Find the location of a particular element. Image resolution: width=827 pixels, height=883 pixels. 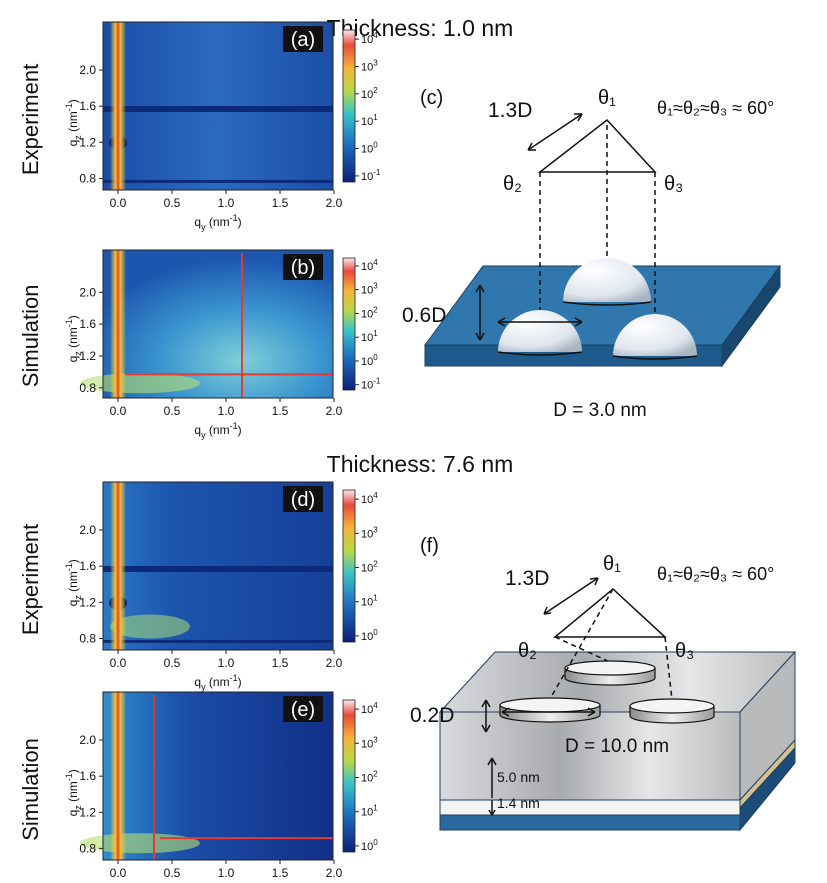

particle-rim is located at coordinates (655, 357).